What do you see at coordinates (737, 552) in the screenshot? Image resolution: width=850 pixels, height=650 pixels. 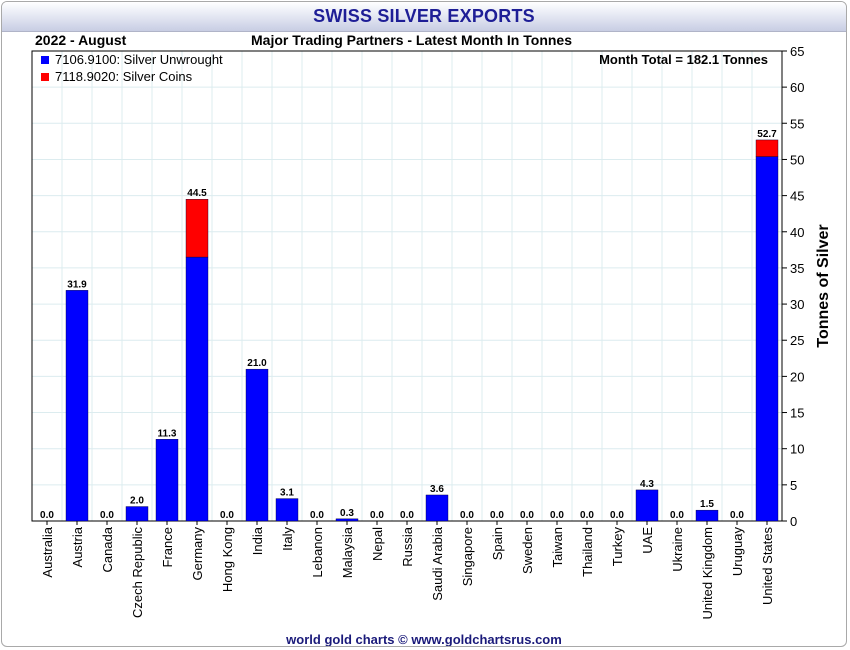 I see `x-category-label: Uruguay` at bounding box center [737, 552].